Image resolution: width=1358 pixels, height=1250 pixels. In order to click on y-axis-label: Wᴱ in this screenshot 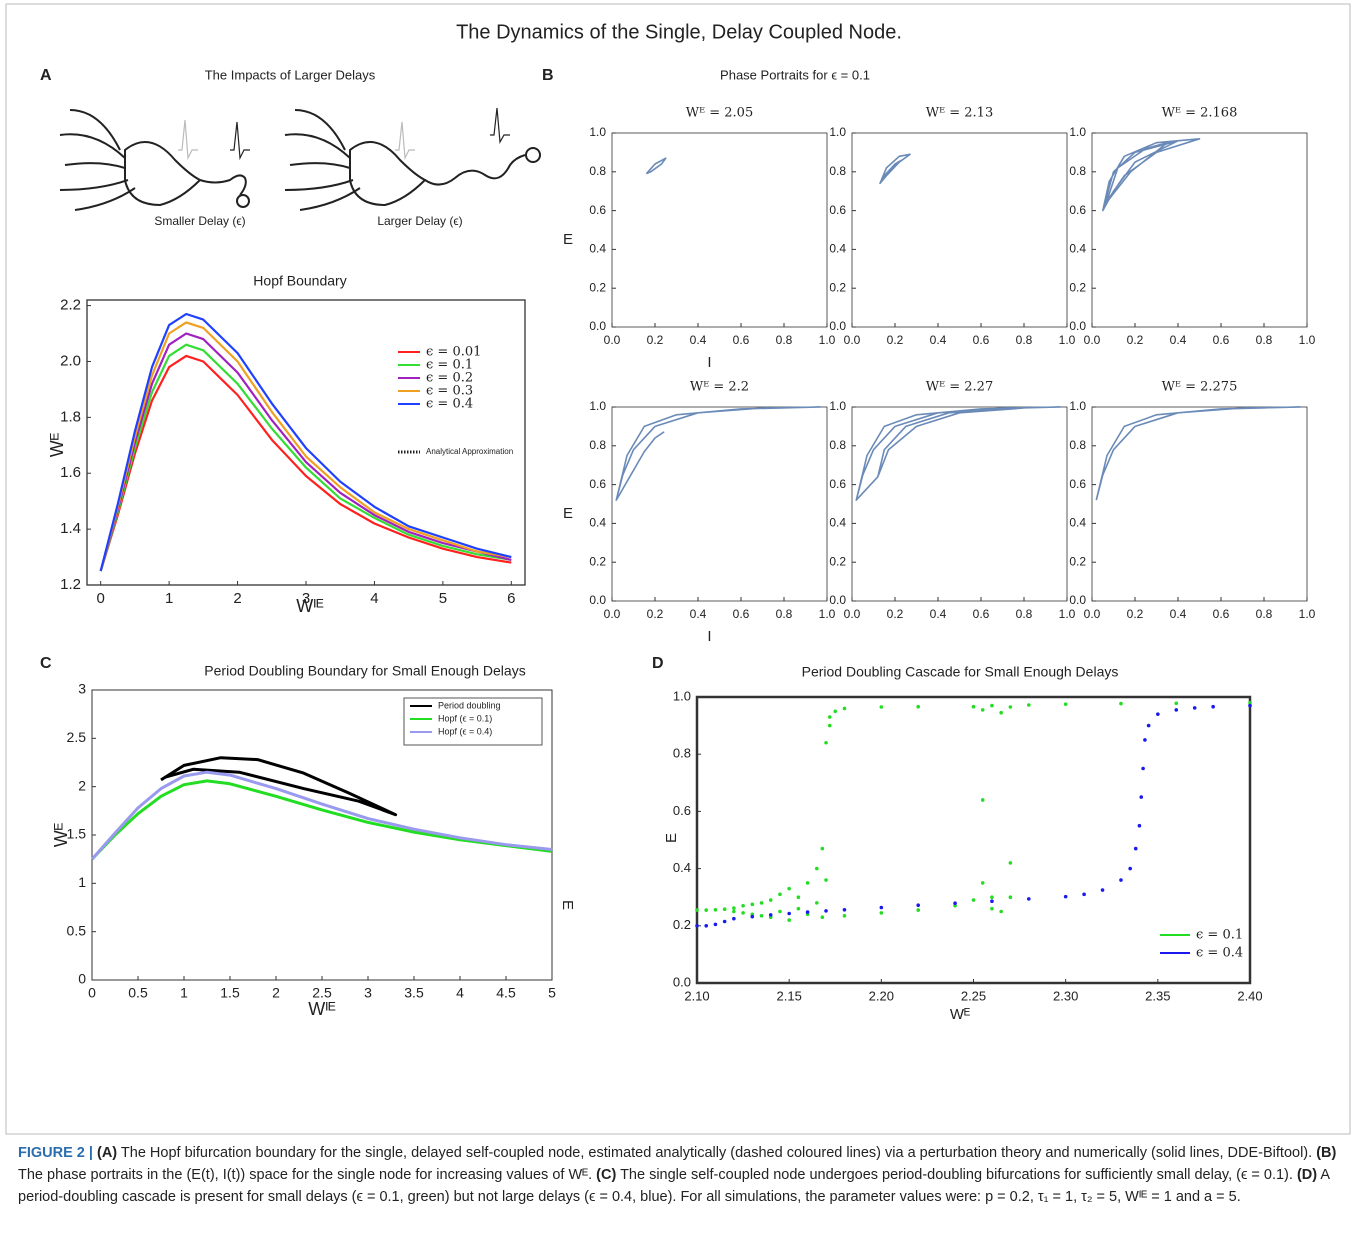, I will do `click(61, 834)`.